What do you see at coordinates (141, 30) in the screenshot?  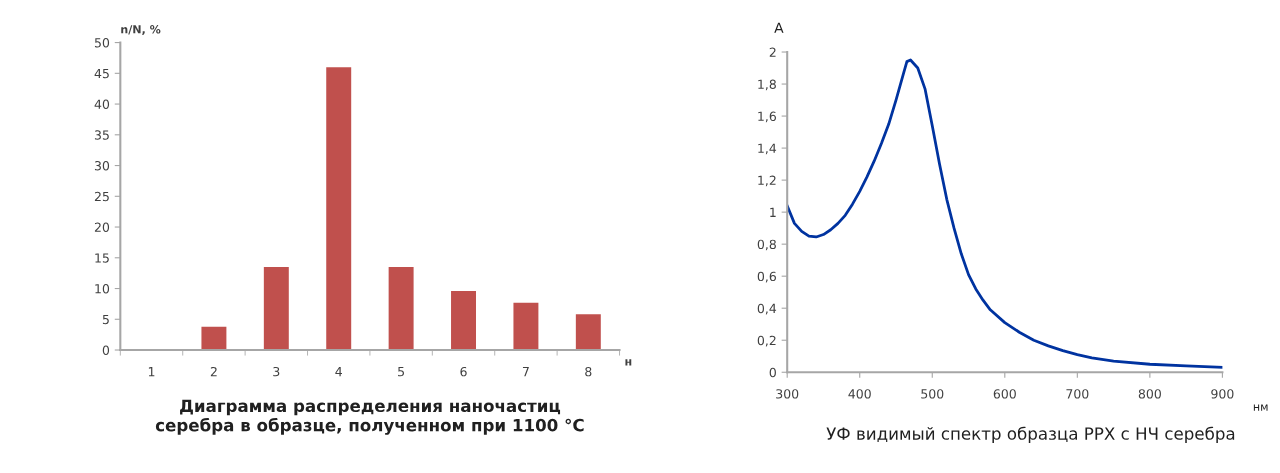 I see `y-axis-title: n/N, %` at bounding box center [141, 30].